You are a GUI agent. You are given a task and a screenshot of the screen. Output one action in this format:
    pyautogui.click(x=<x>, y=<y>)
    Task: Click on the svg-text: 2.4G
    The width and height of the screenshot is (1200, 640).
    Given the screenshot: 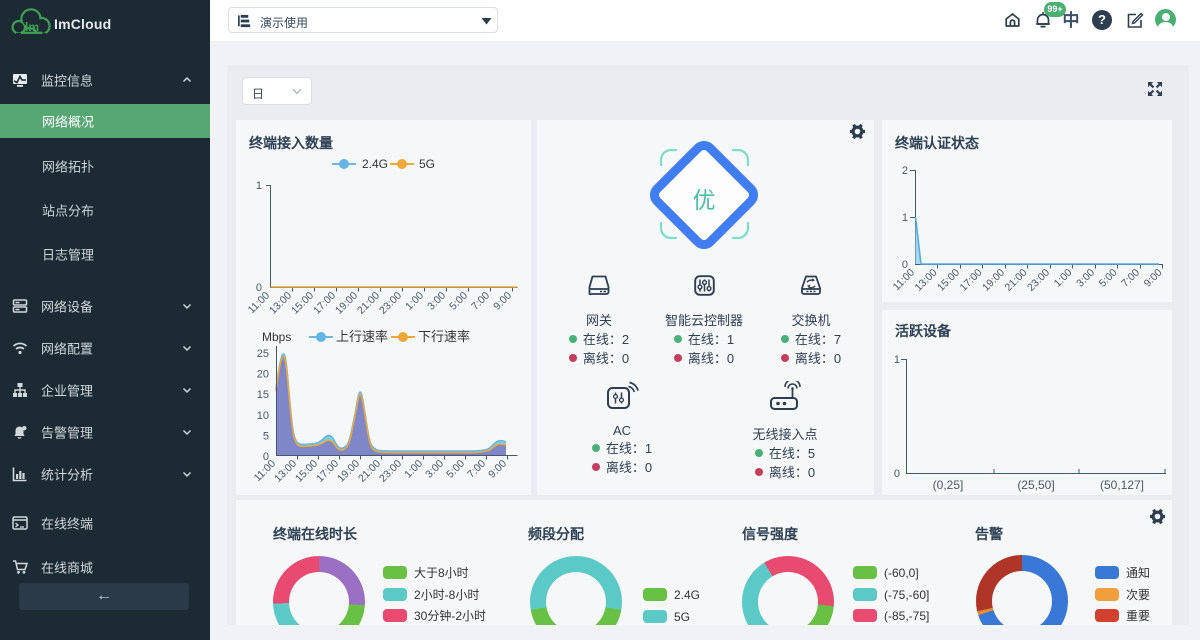 What is the action you would take?
    pyautogui.click(x=375, y=164)
    